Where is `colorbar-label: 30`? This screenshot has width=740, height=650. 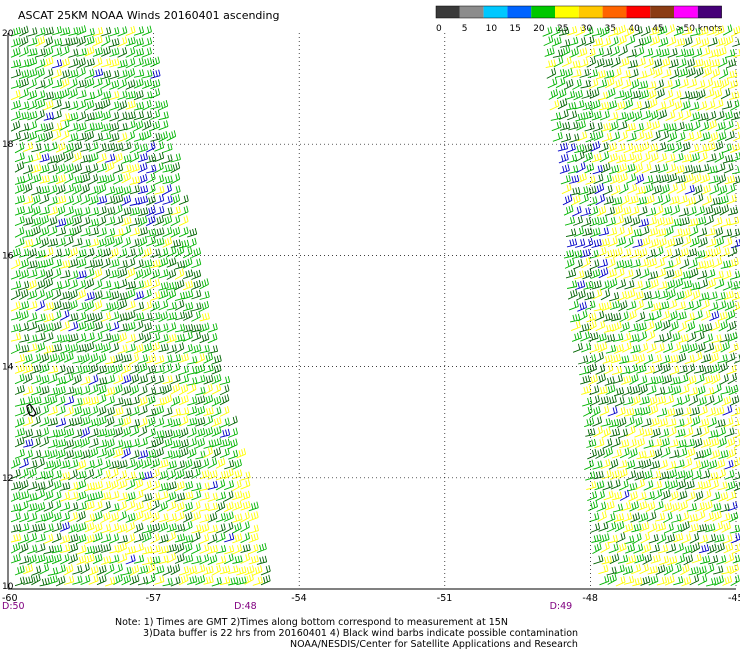
colorbar-label: 30 is located at coordinates (587, 29).